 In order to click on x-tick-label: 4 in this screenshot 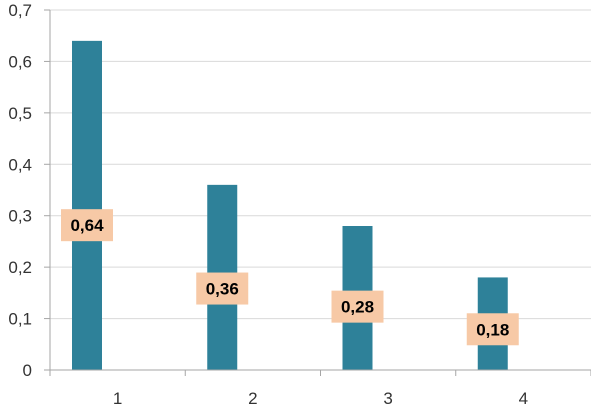, I will do `click(523, 398)`.